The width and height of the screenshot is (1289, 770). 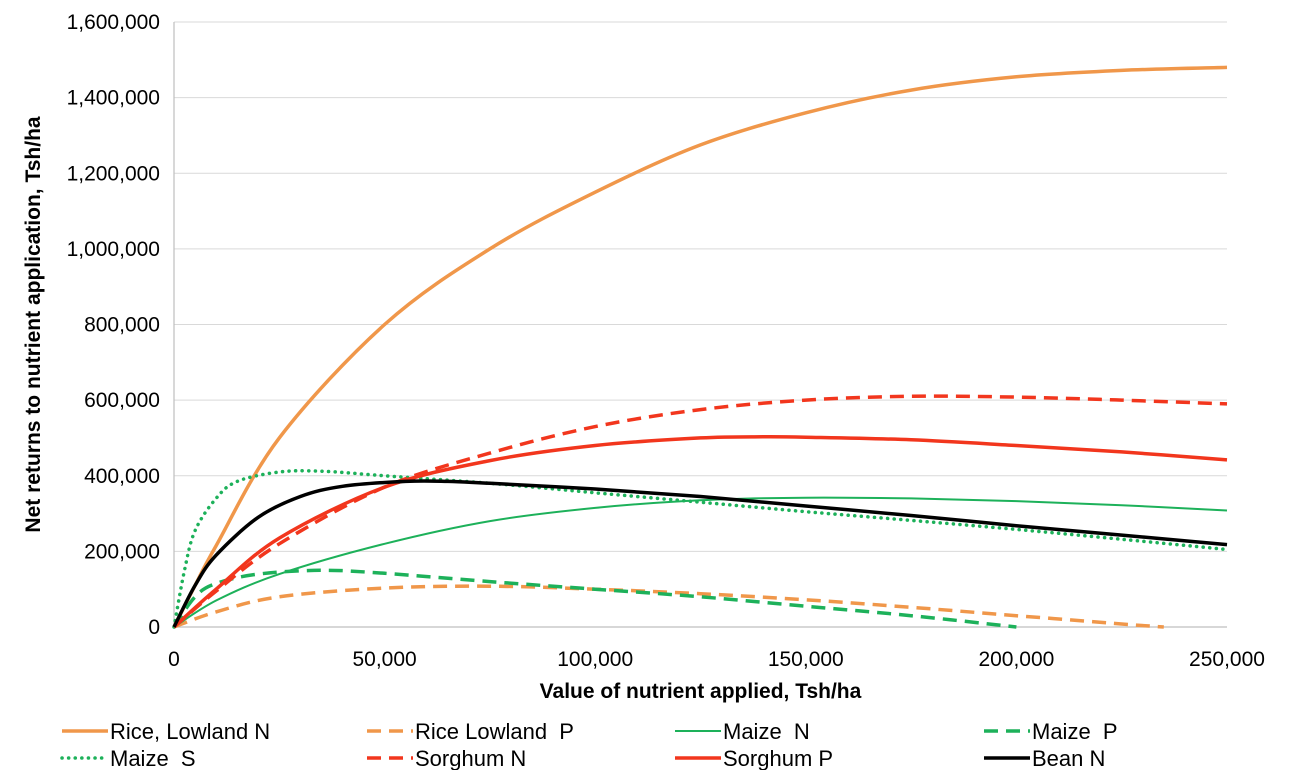 What do you see at coordinates (1068, 758) in the screenshot?
I see `legend-label-bean-n: Bean N` at bounding box center [1068, 758].